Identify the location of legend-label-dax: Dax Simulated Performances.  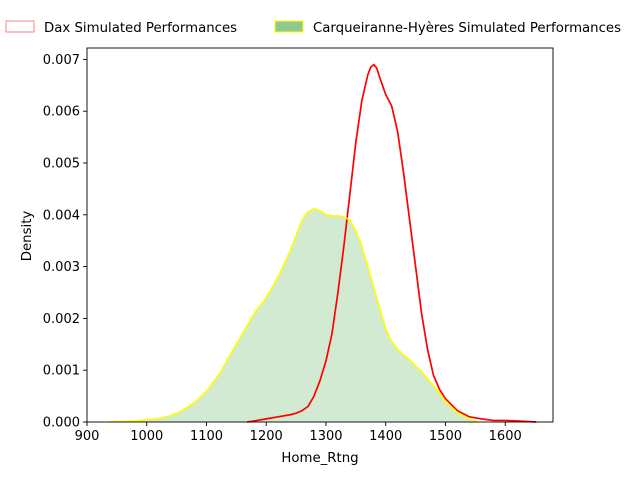
(140, 28).